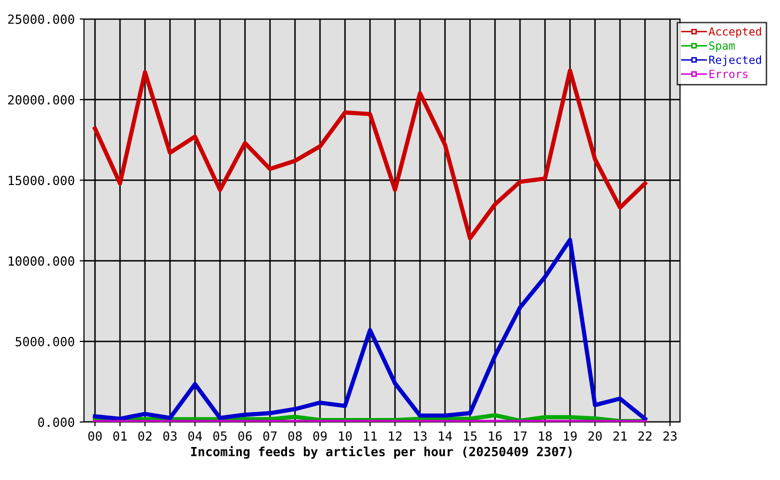 Image resolution: width=780 pixels, height=480 pixels. What do you see at coordinates (722, 46) in the screenshot?
I see `legend-label: Spam` at bounding box center [722, 46].